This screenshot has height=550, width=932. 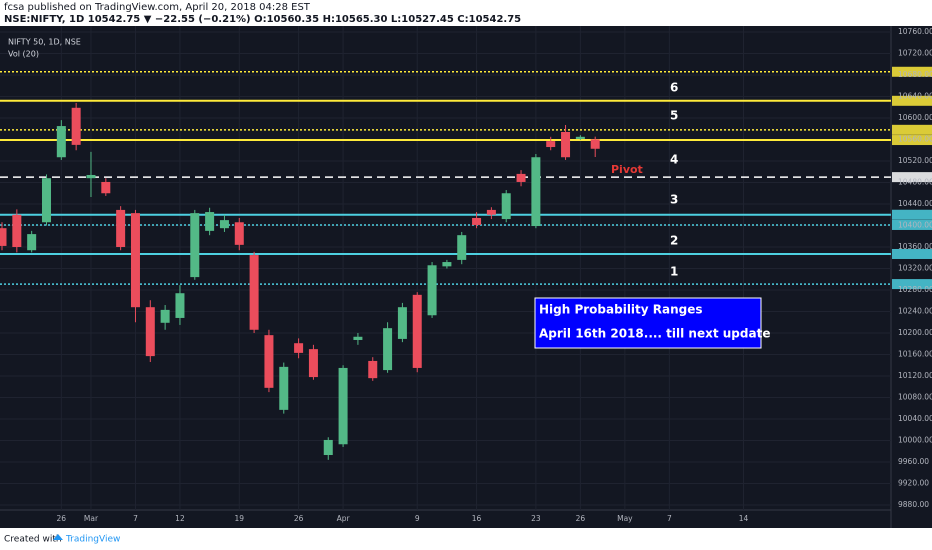 I want to click on x-tick-label: 16, so click(x=477, y=518).